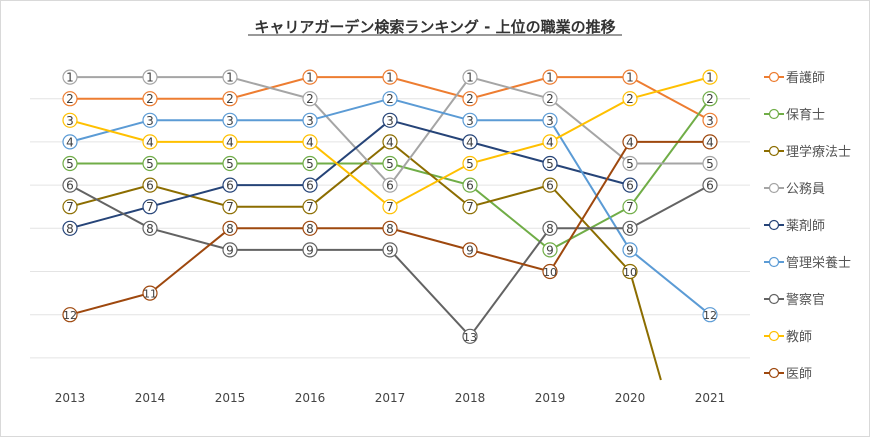  Describe the element at coordinates (794, 189) in the screenshot. I see `legend-item: 公務員` at that location.